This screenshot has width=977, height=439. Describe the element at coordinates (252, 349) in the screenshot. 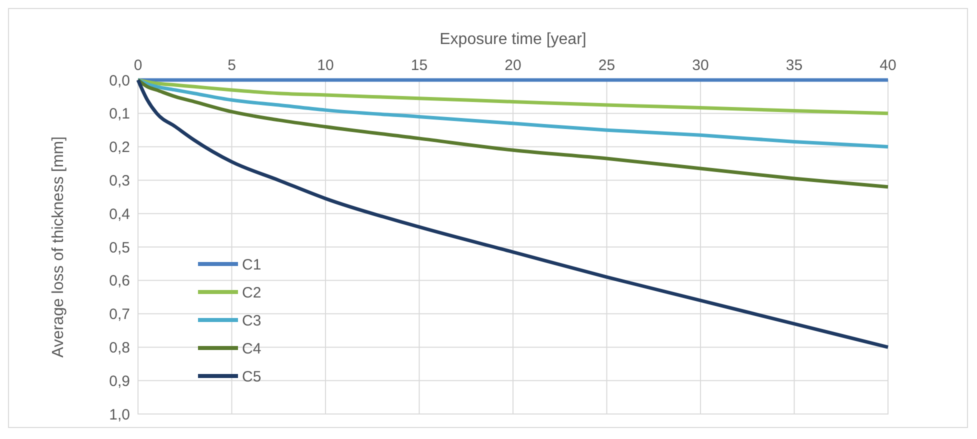

I see `legend-label: C4` at that location.